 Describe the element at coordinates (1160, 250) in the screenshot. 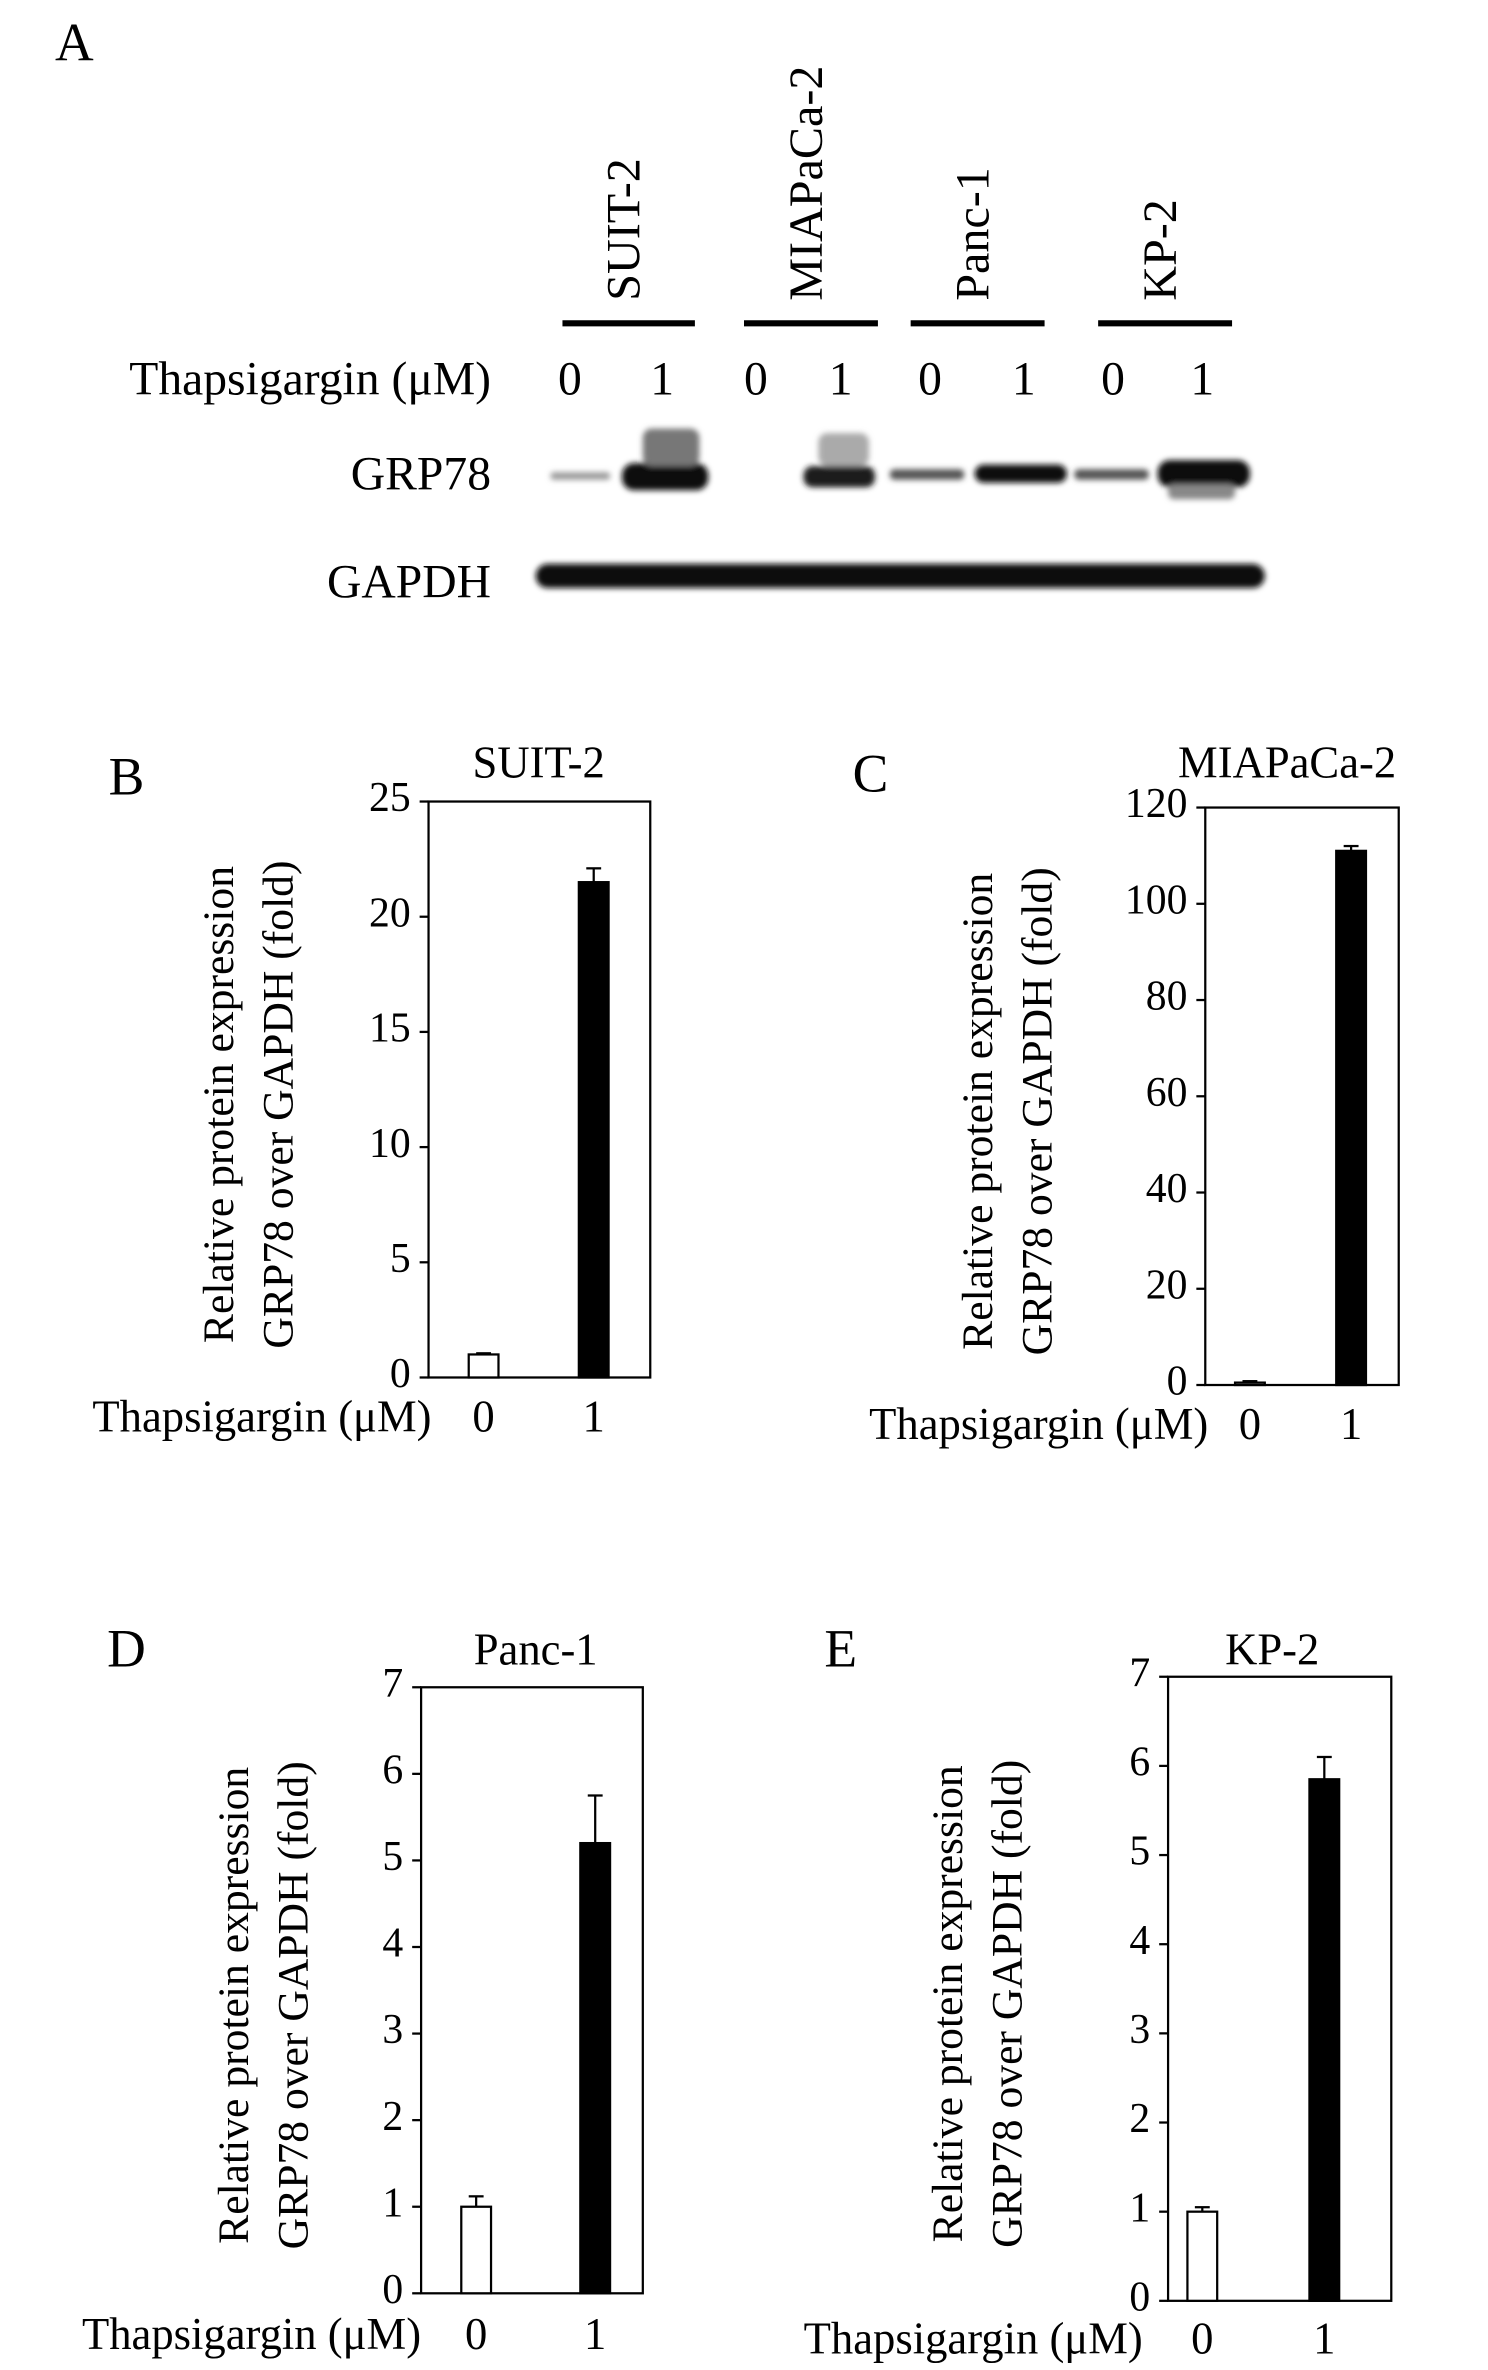

I see `cell-line-label: KP-2` at that location.